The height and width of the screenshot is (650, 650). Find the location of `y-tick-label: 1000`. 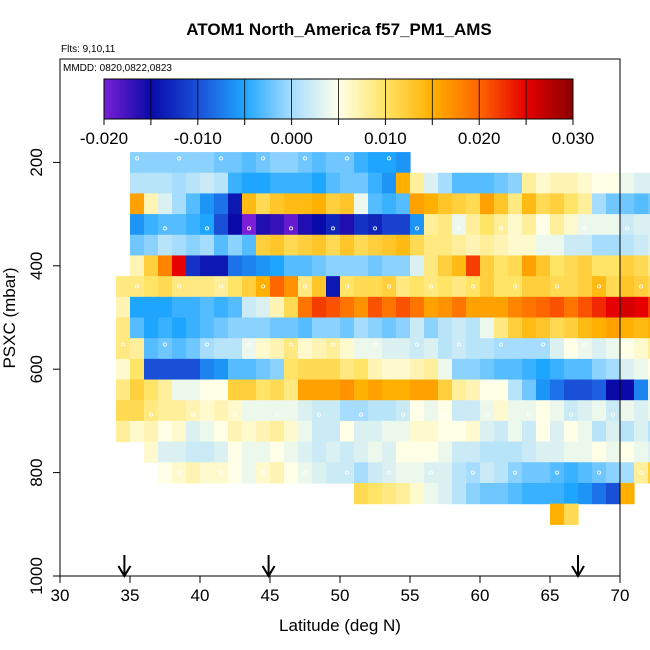

y-tick-label: 1000 is located at coordinates (36, 576).